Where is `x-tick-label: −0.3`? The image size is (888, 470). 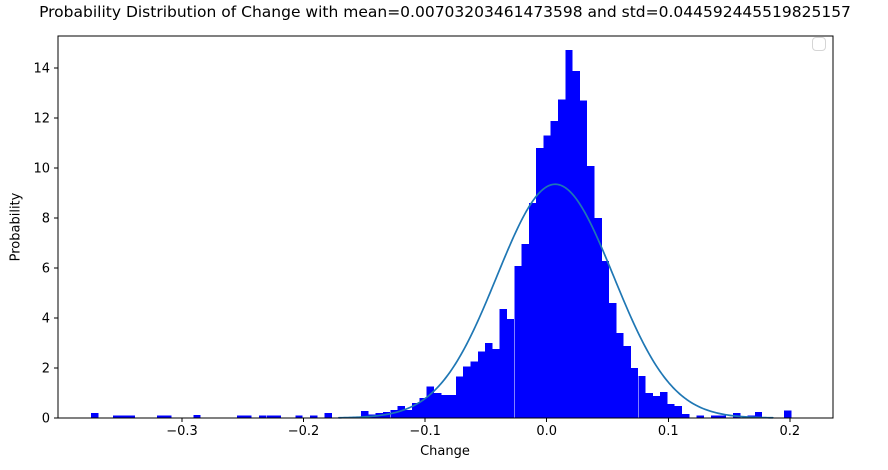
x-tick-label: −0.3 is located at coordinates (182, 431).